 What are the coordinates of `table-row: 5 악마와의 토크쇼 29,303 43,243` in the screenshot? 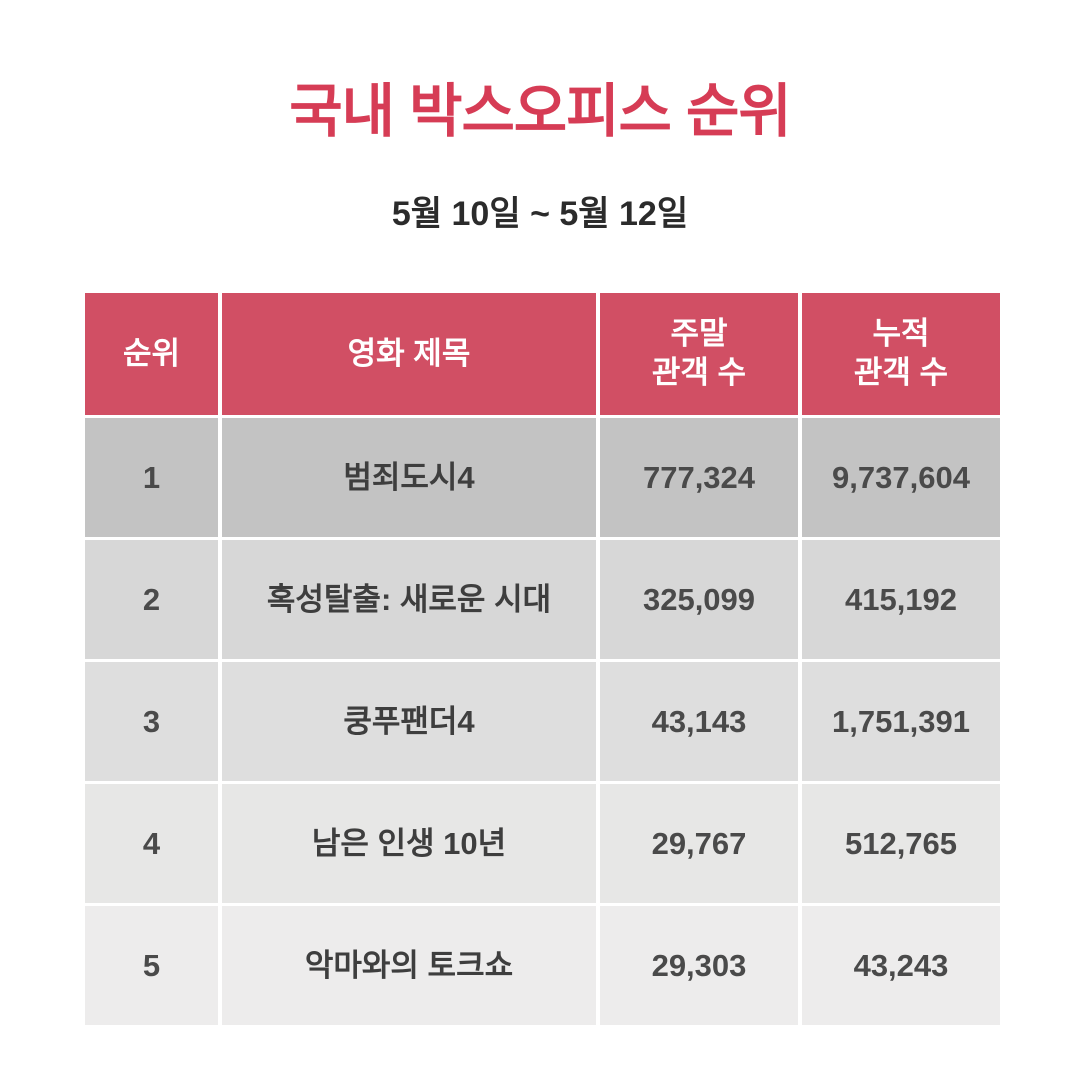 It's located at (542, 965).